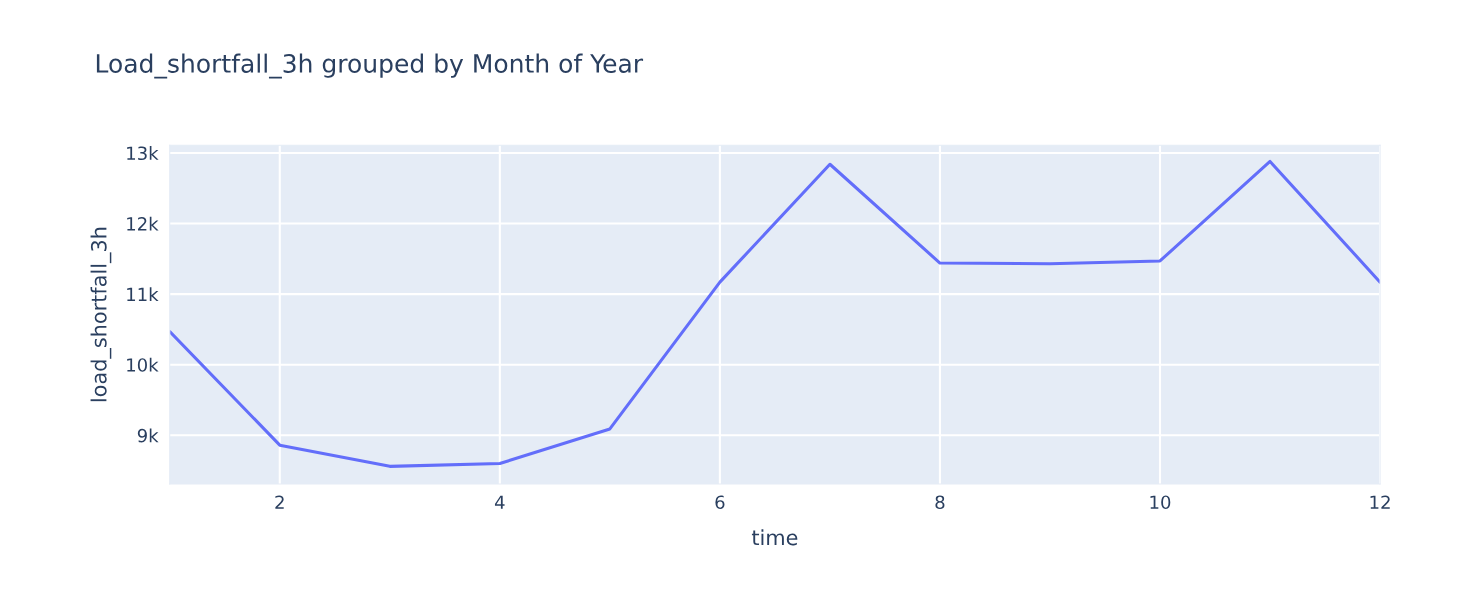 This screenshot has width=1476, height=605. I want to click on chart-title: Load_shortfall_3h grouped by Month of Year, so click(370, 66).